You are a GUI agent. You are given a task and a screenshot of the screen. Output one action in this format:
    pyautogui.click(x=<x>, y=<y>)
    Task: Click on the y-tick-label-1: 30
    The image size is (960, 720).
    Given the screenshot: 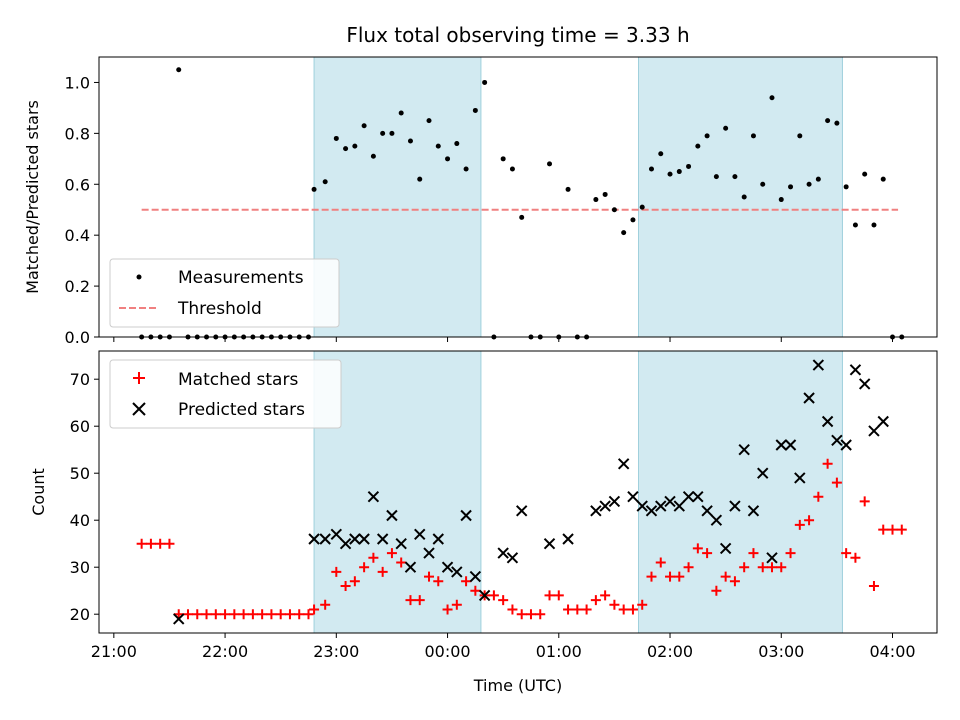 What is the action you would take?
    pyautogui.click(x=80, y=567)
    